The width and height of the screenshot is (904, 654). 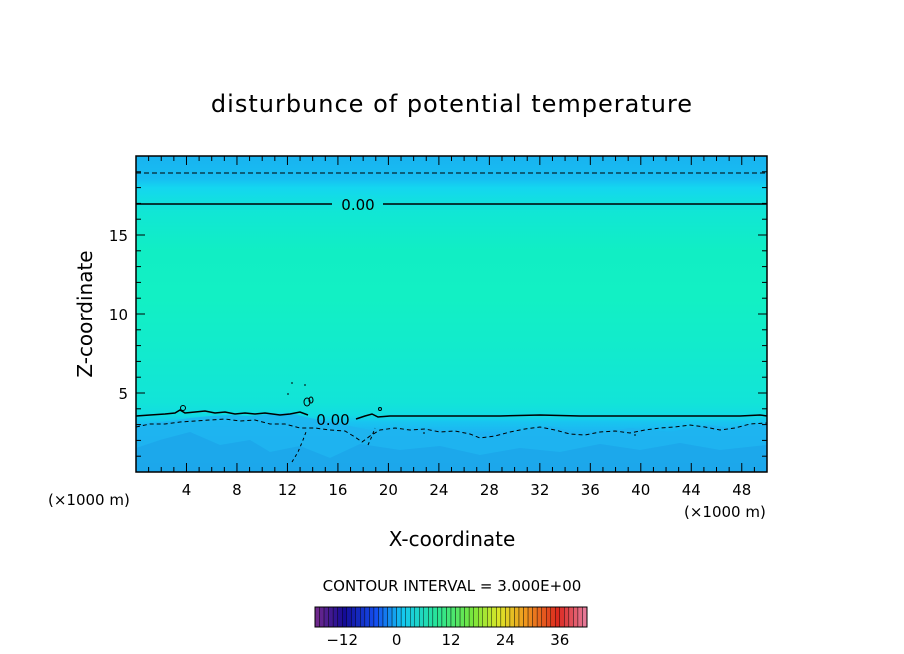 I want to click on x-tick-label: 28, so click(x=489, y=490).